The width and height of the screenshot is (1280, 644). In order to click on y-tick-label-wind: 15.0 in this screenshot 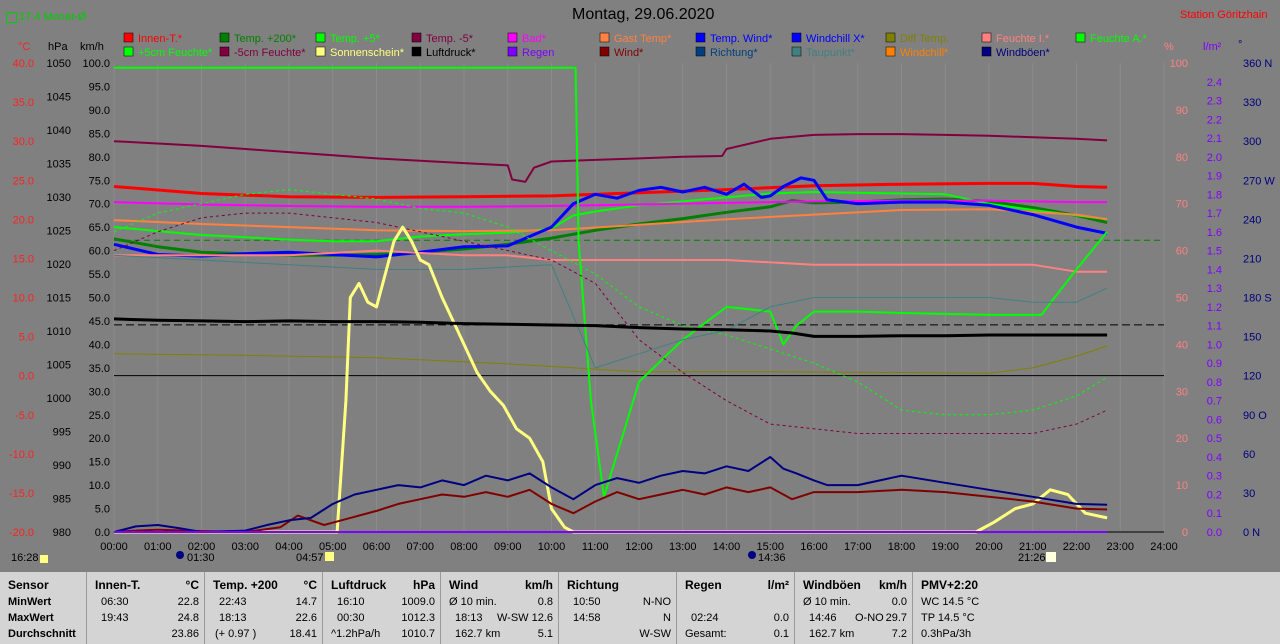, I will do `click(99, 463)`.